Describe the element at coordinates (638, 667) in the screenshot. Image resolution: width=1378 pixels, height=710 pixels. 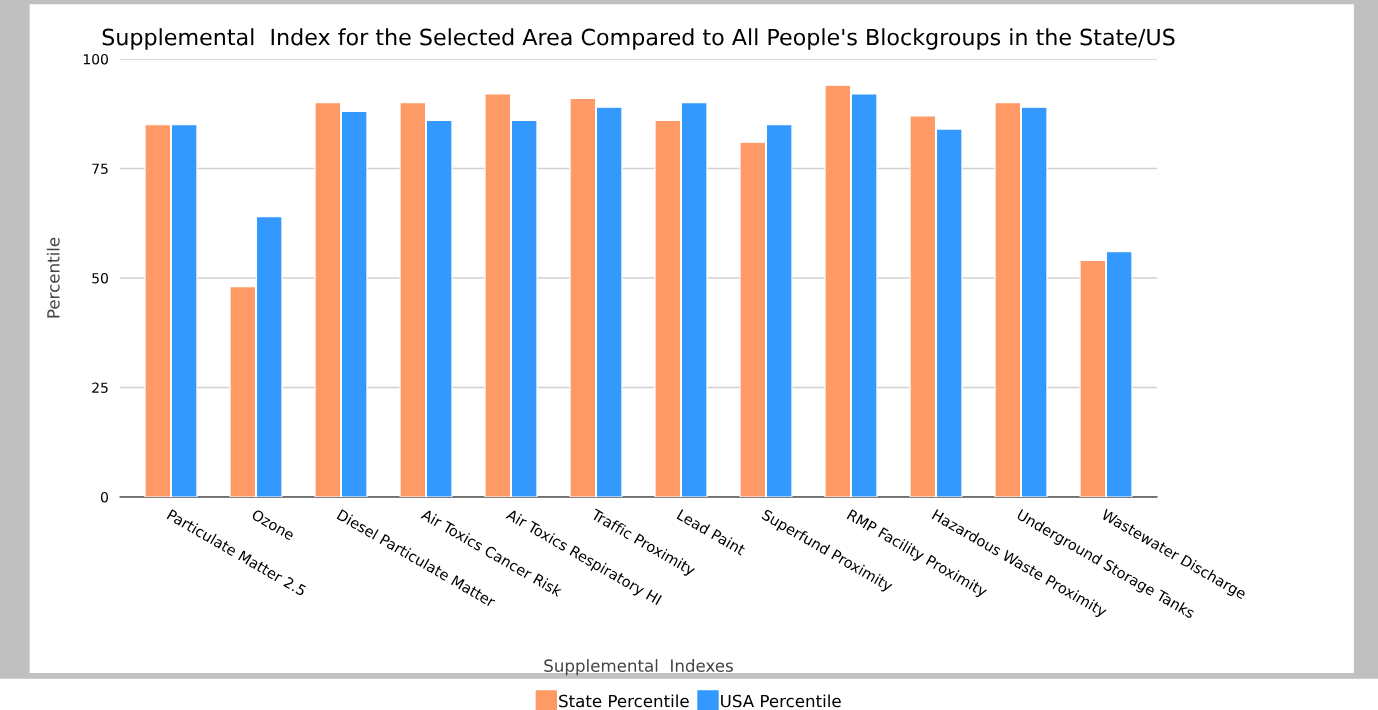
I see `x-axis-title: Supplemental Indexes` at that location.